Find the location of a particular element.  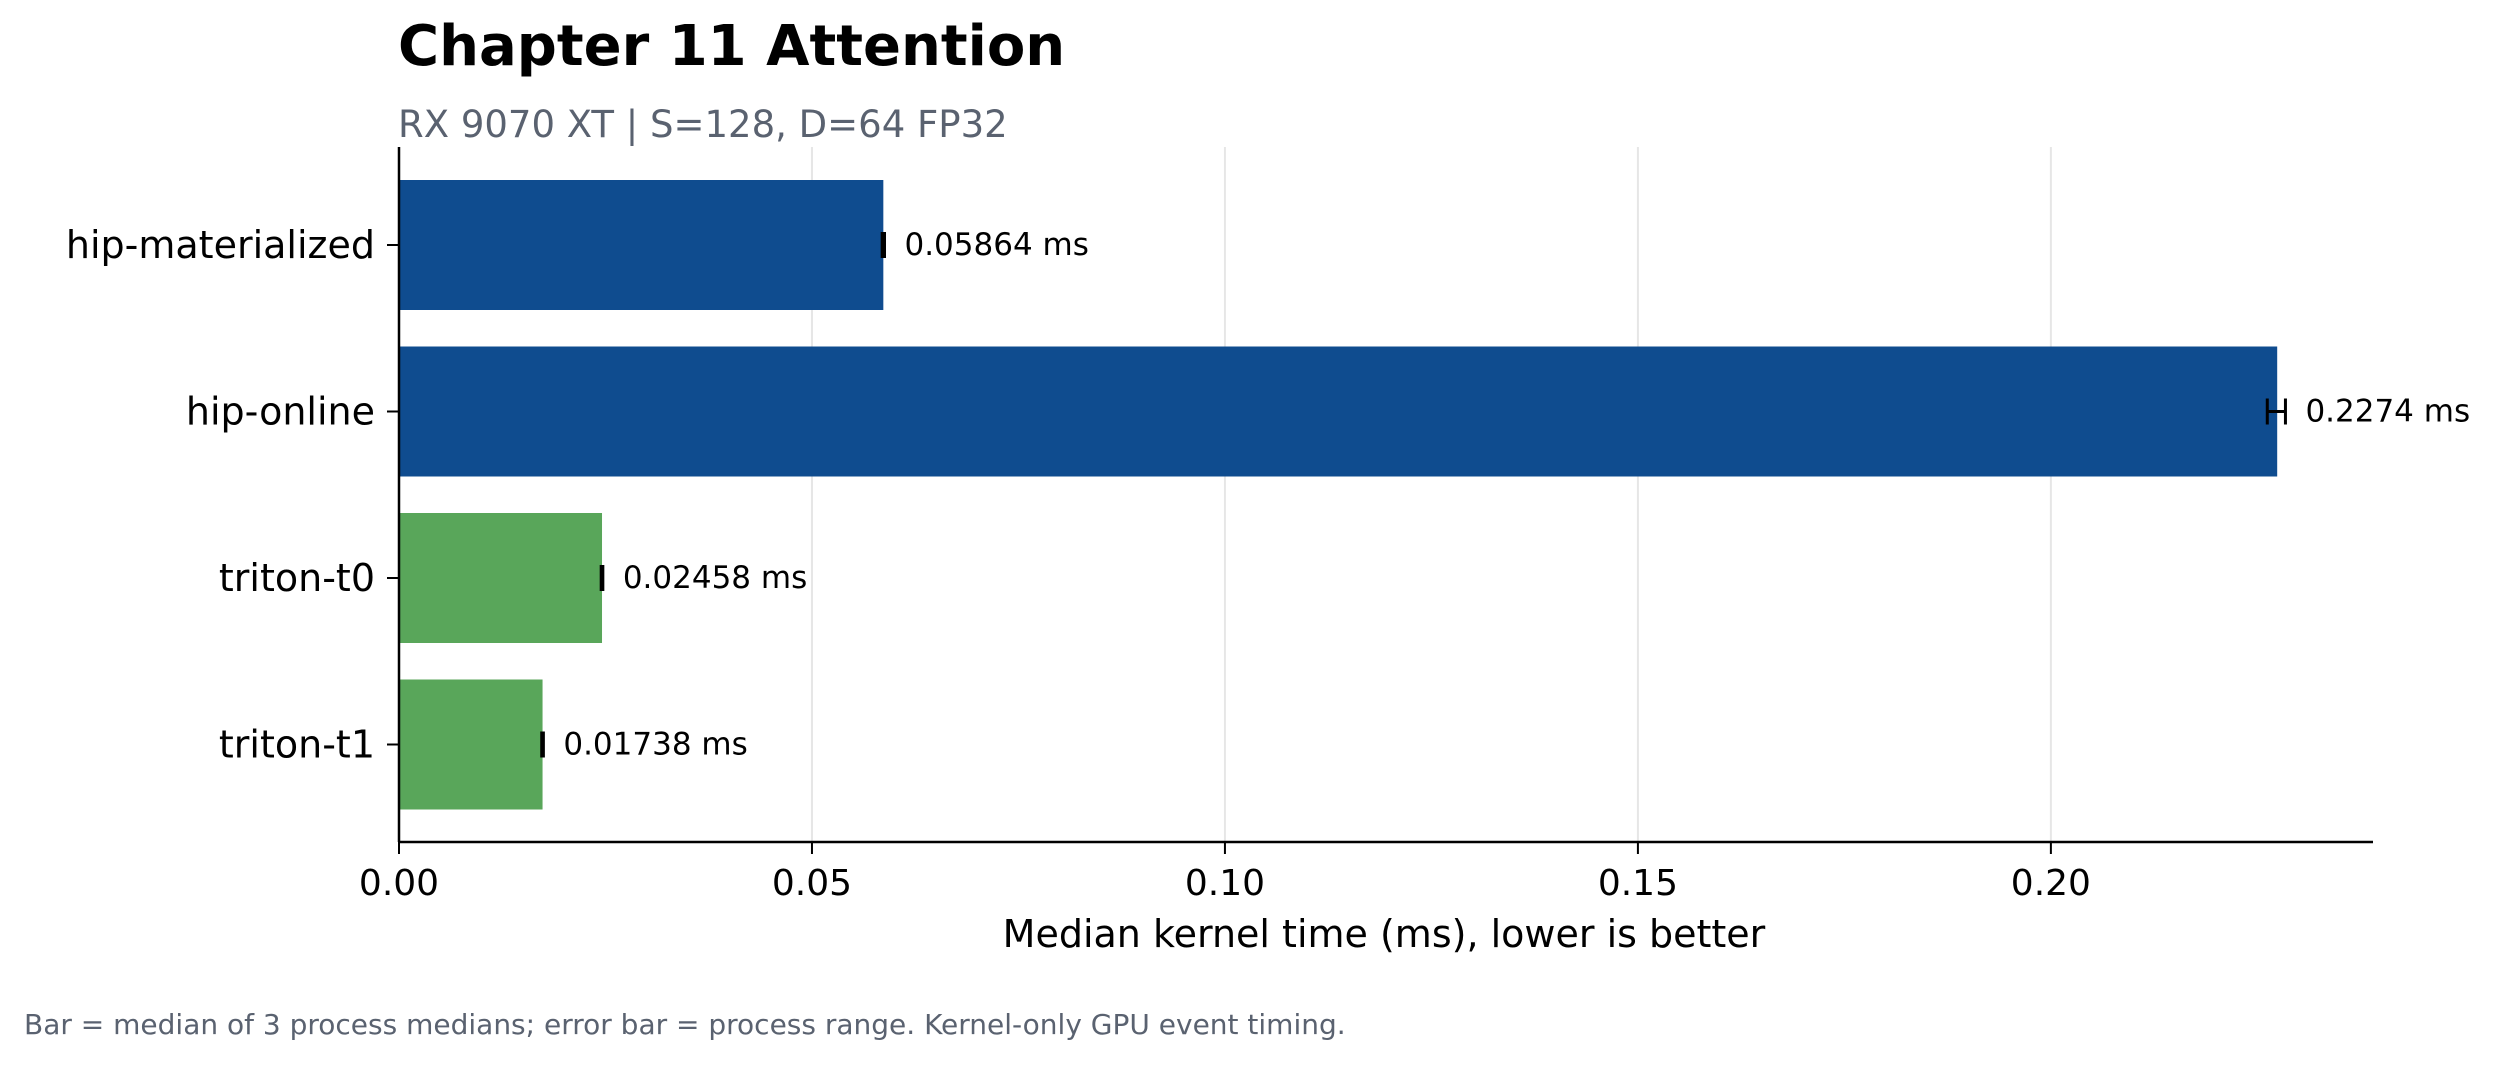

bar-triton-t1 is located at coordinates (471, 744).